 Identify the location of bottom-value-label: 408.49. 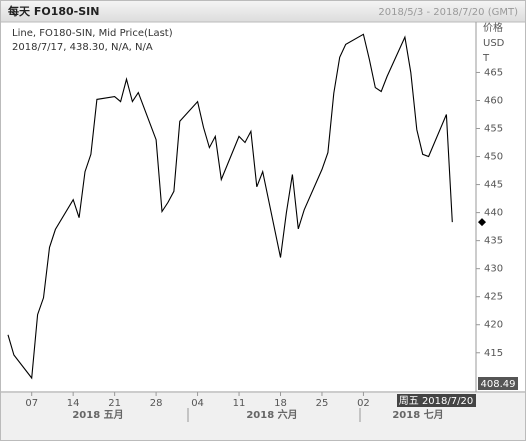
(498, 384).